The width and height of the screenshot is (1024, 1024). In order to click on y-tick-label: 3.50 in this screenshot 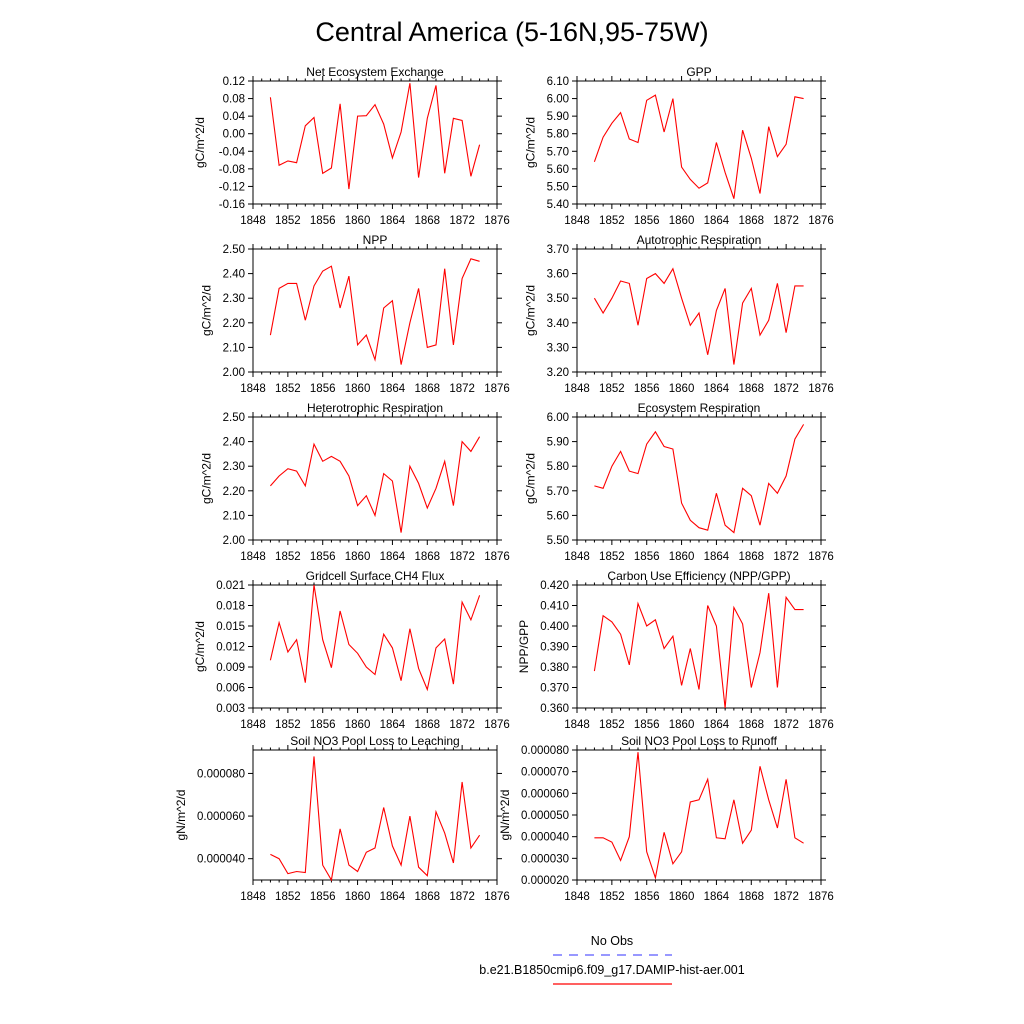, I will do `click(558, 299)`.